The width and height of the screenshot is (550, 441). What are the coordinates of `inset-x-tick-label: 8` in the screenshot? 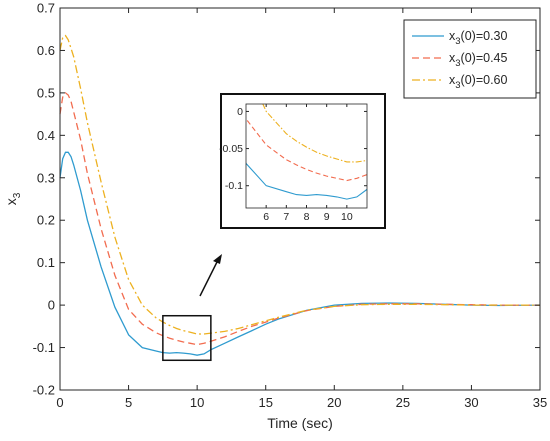 It's located at (307, 217).